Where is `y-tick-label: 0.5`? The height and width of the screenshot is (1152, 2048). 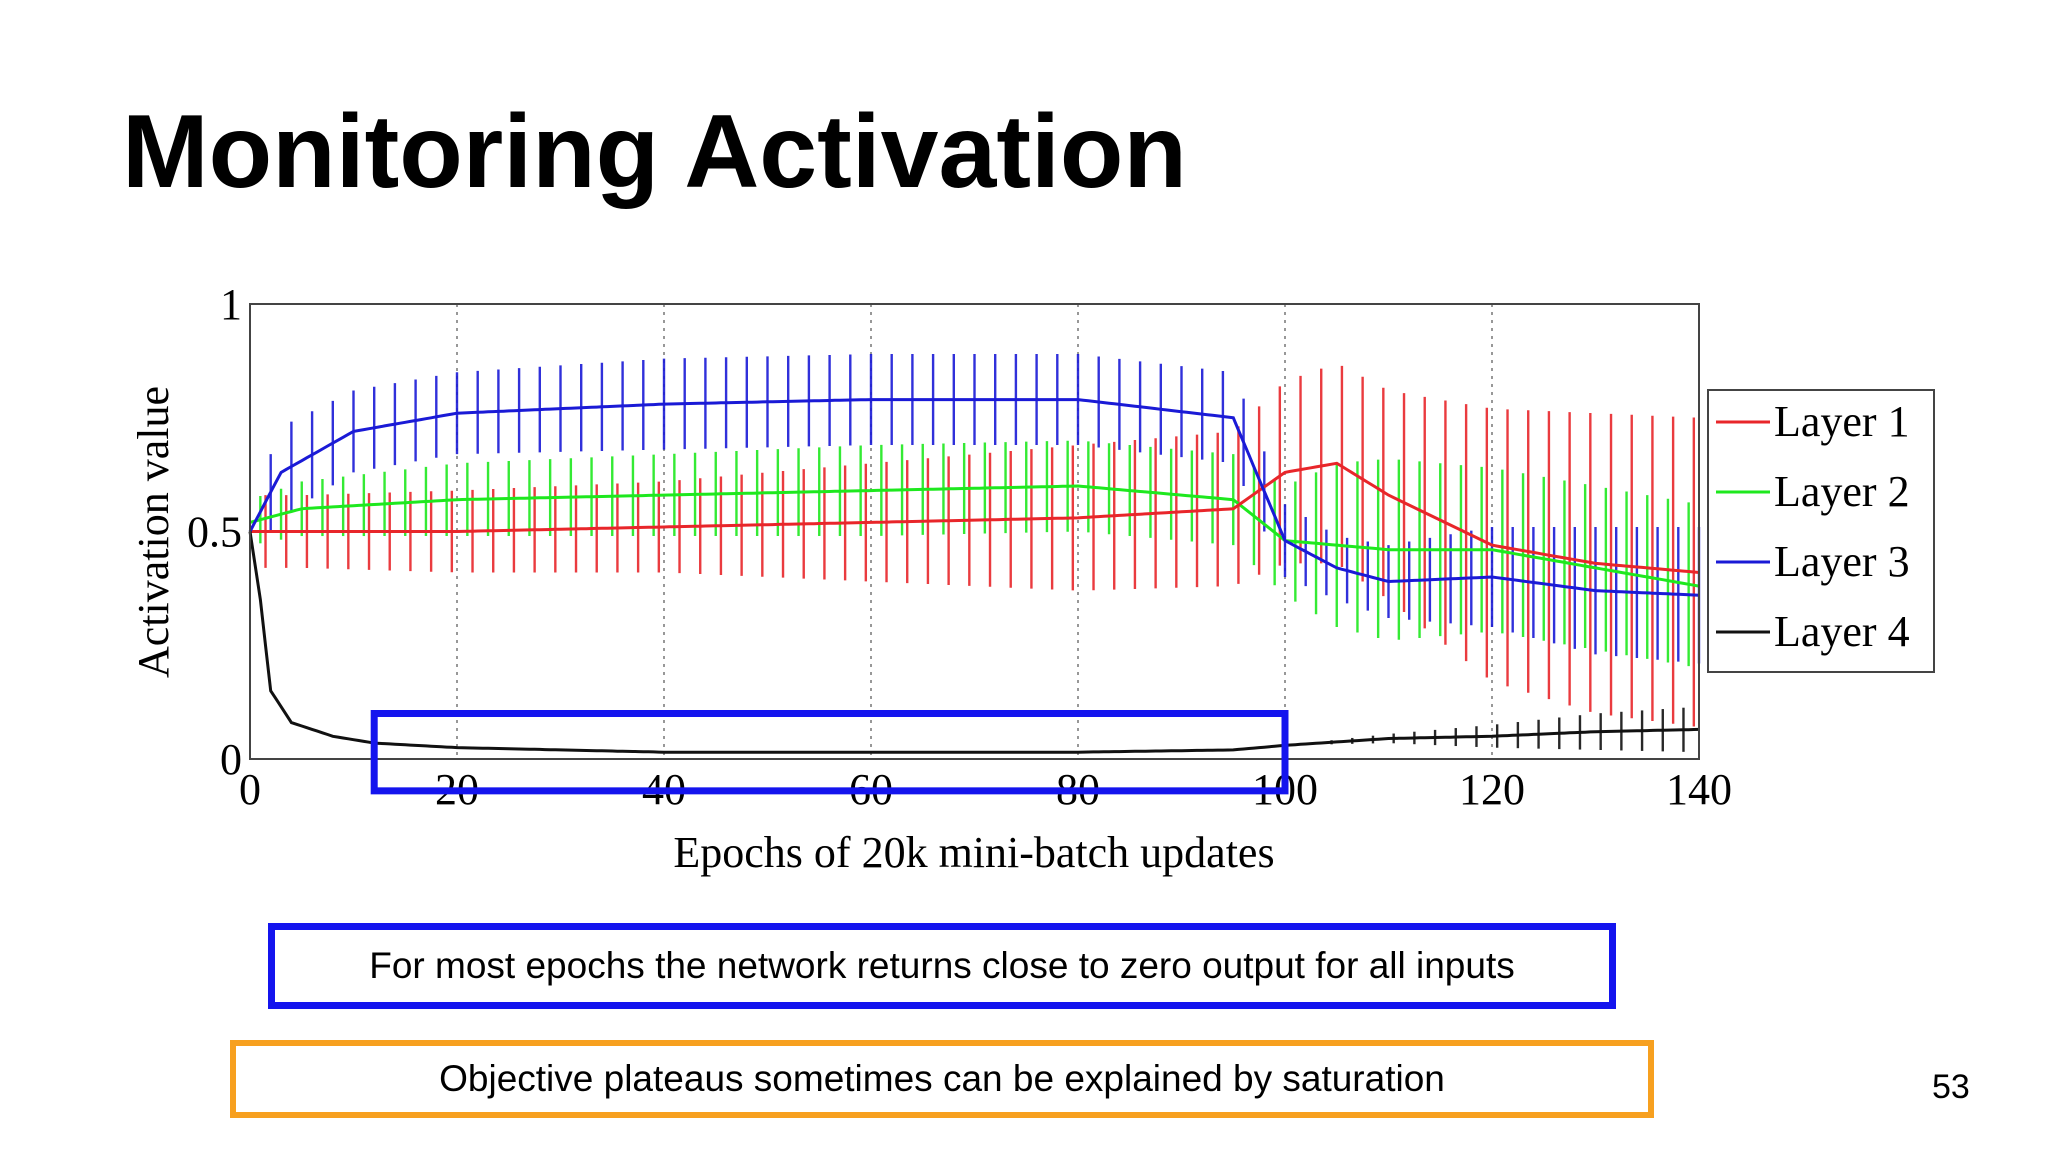
y-tick-label: 0.5 is located at coordinates (214, 532).